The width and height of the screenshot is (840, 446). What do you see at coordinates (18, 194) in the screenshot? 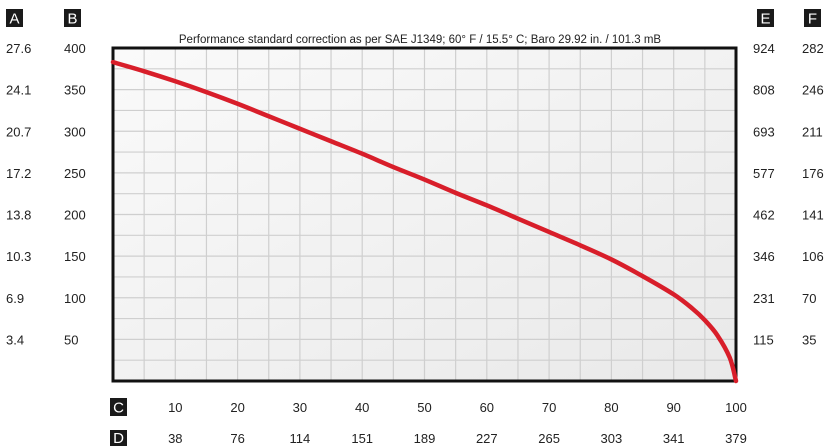
I see `axis-a-ticks: 27.6 24.1 20.7 17.2 13.8 10.3 6.9 3.4` at bounding box center [18, 194].